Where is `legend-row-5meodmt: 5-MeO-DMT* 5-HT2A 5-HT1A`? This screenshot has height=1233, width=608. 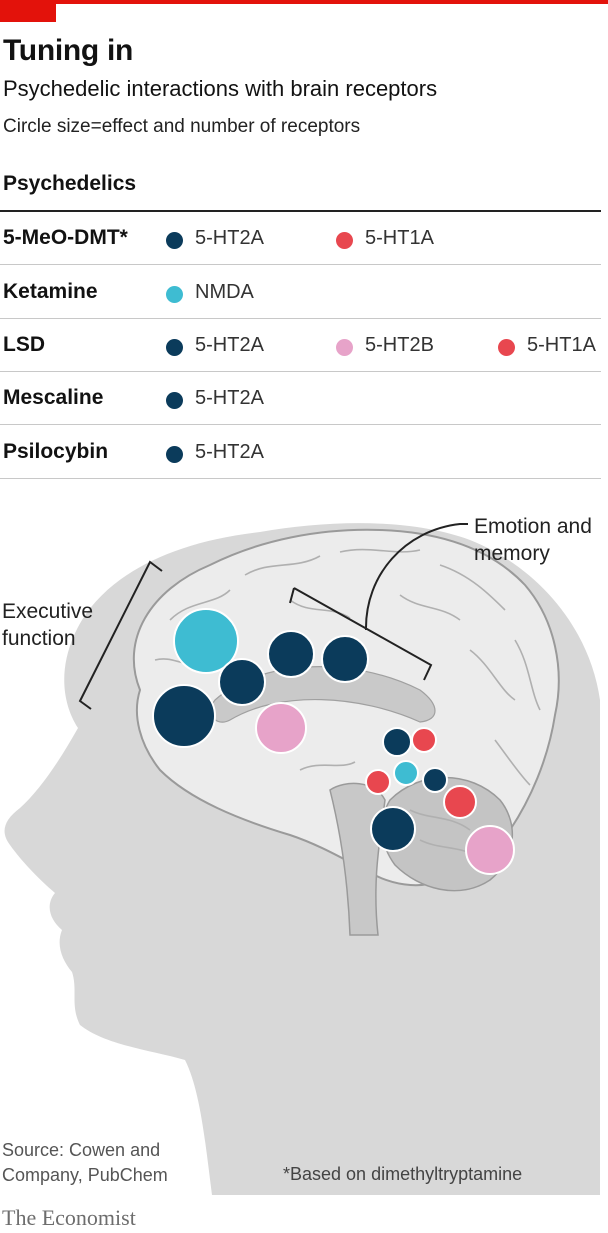
legend-row-5meodmt: 5-MeO-DMT* 5-HT2A 5-HT1A is located at coordinates (300, 238).